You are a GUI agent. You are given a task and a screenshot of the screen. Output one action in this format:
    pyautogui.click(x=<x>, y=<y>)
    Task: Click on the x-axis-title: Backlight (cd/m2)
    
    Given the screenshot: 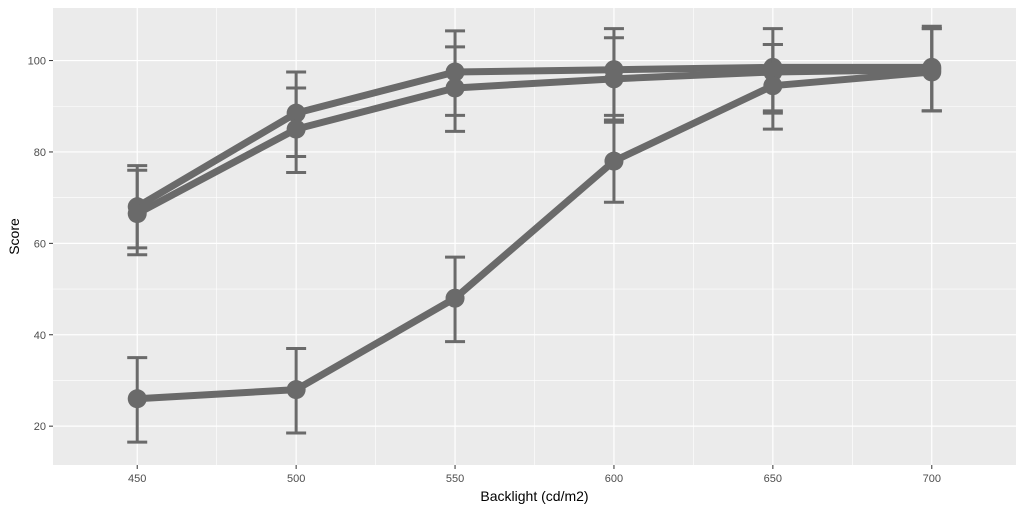 What is the action you would take?
    pyautogui.click(x=534, y=496)
    